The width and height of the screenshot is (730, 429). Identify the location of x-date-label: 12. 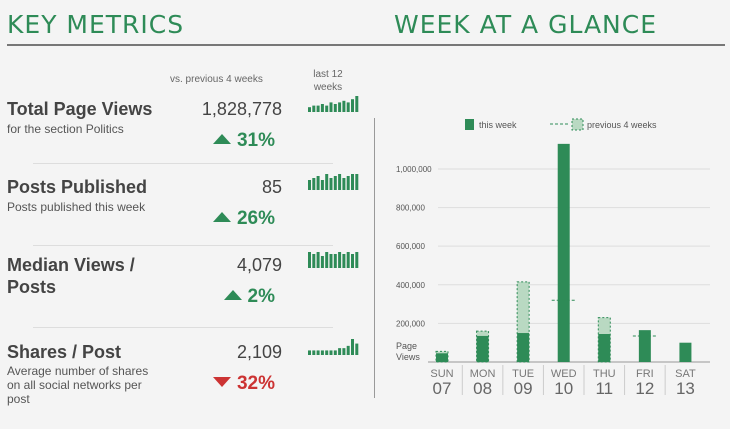
(644, 388).